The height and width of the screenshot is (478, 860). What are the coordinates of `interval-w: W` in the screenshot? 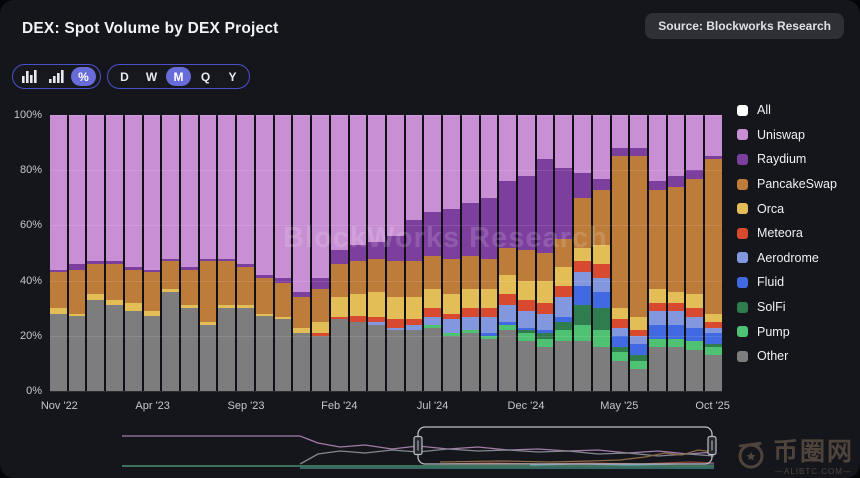 It's located at (151, 76).